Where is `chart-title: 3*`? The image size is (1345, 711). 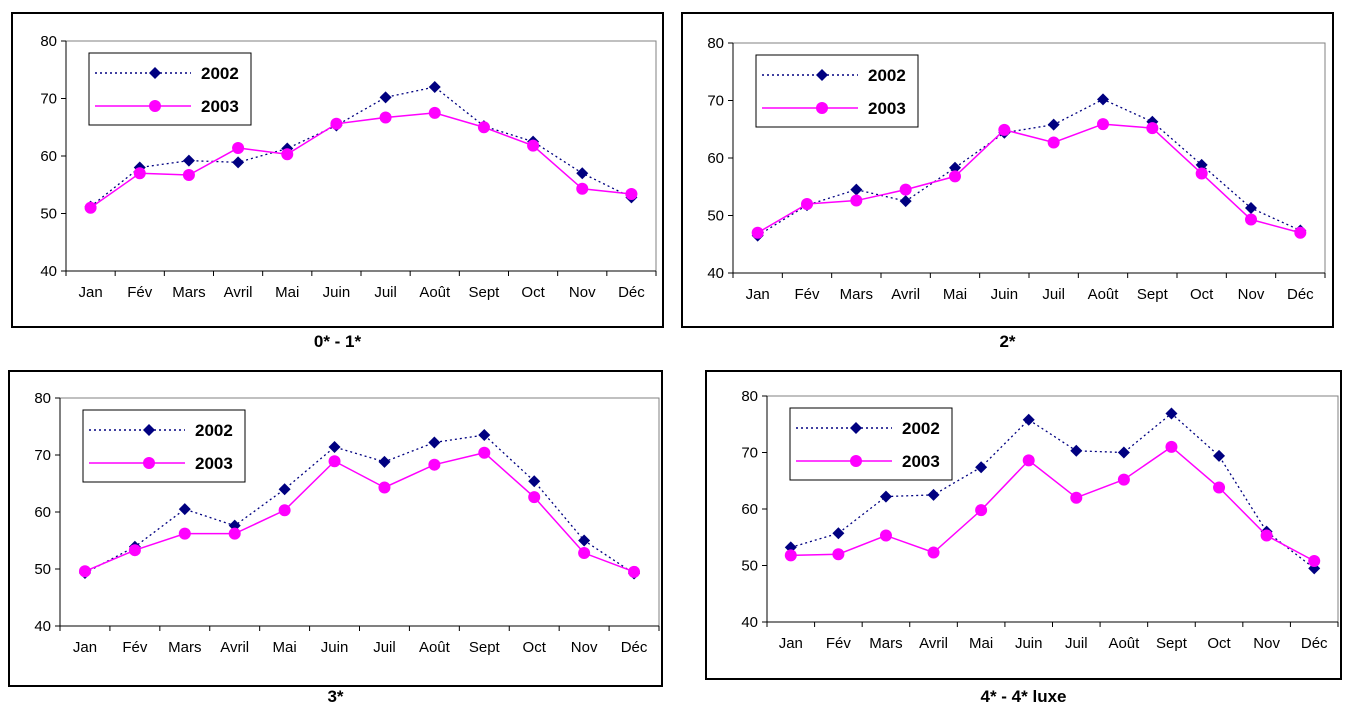 chart-title: 3* is located at coordinates (335, 696).